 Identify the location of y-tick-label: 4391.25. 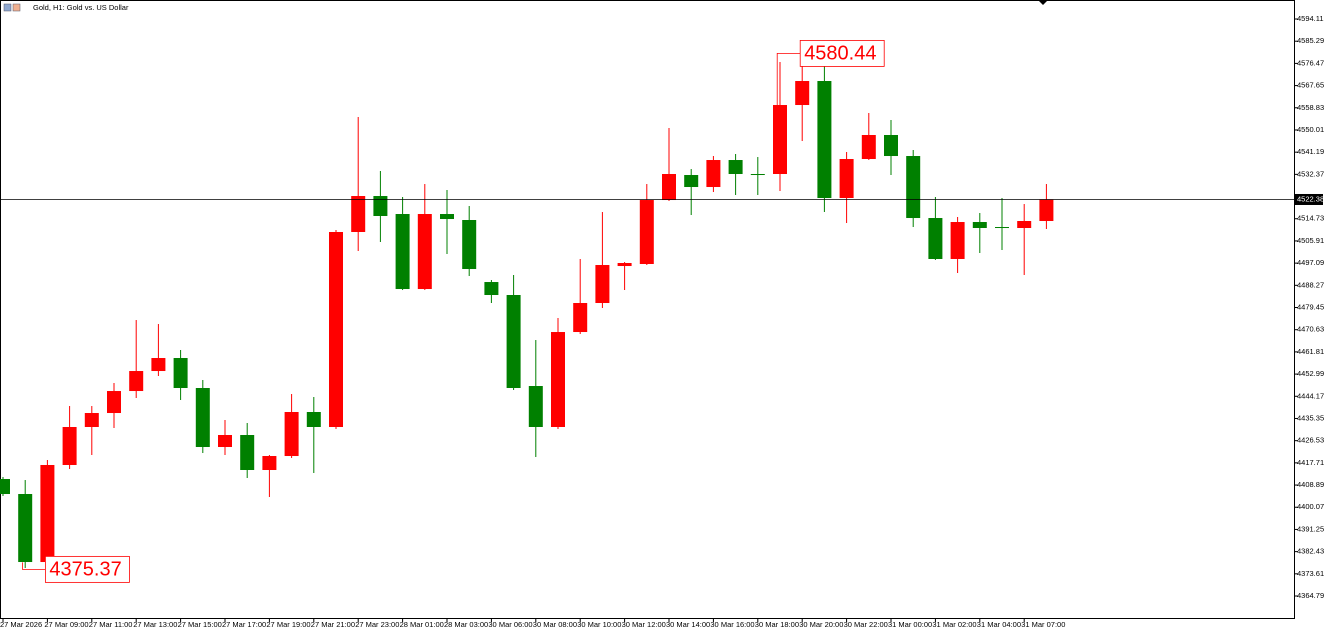
(1310, 528).